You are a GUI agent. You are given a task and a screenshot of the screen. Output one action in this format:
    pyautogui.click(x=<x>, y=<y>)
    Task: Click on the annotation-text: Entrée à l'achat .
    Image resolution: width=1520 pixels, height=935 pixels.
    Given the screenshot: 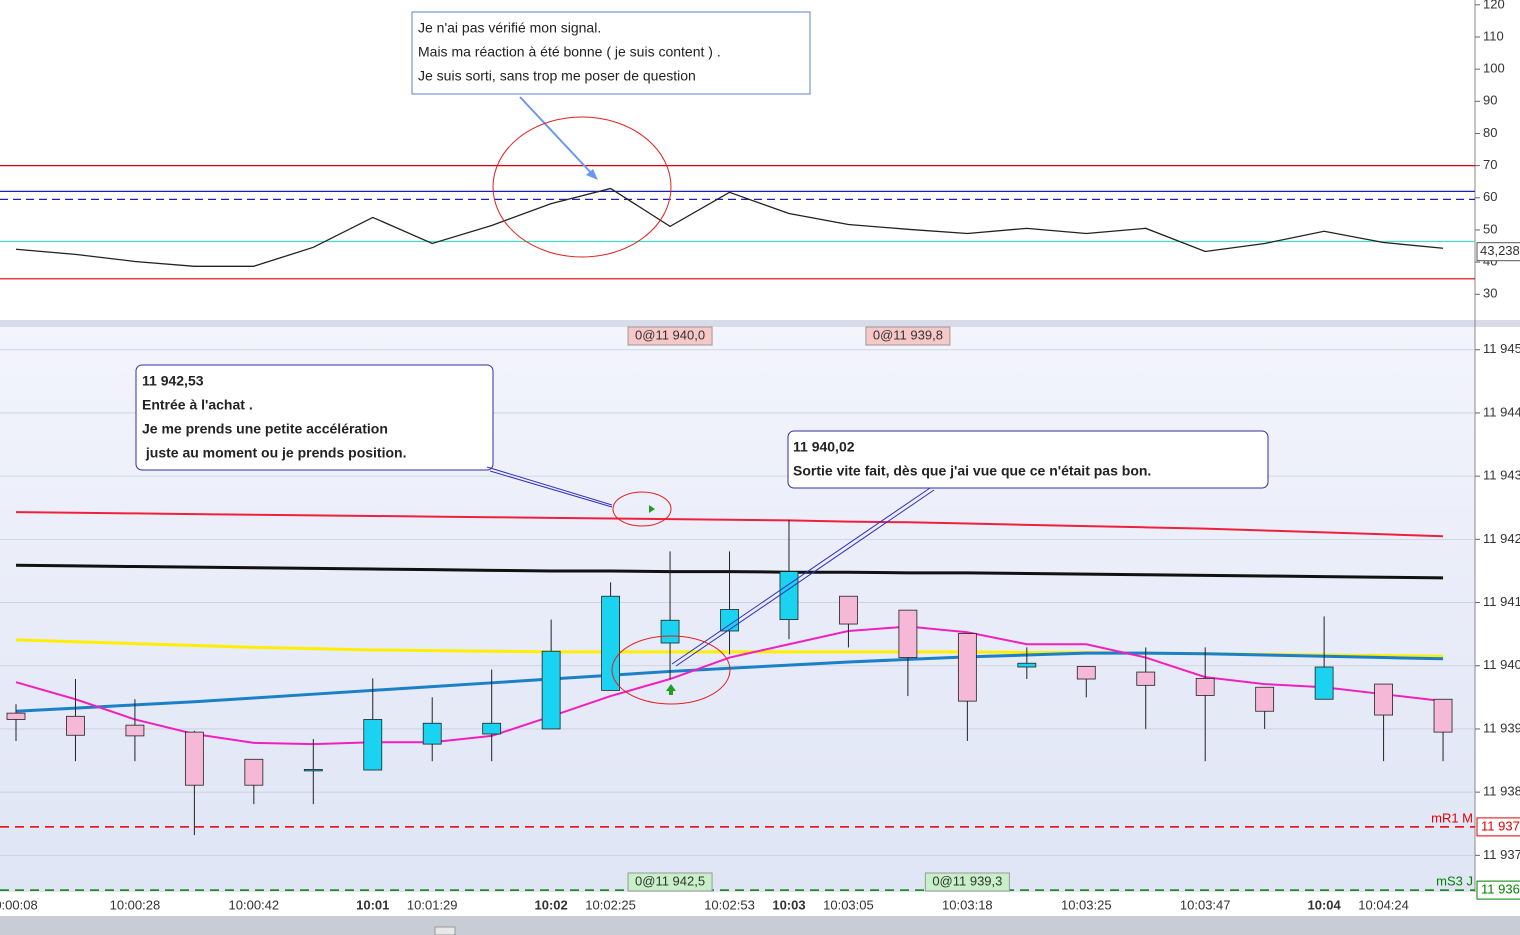 What is the action you would take?
    pyautogui.click(x=197, y=405)
    